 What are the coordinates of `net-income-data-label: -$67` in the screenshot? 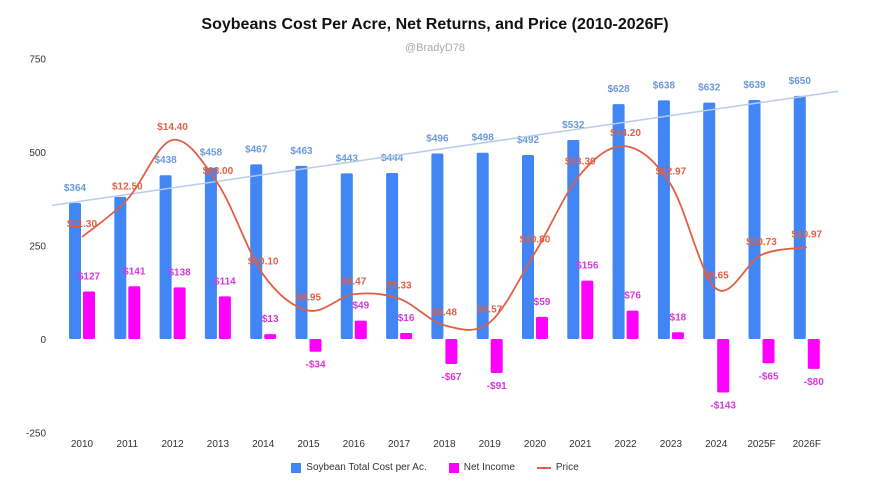 It's located at (451, 377).